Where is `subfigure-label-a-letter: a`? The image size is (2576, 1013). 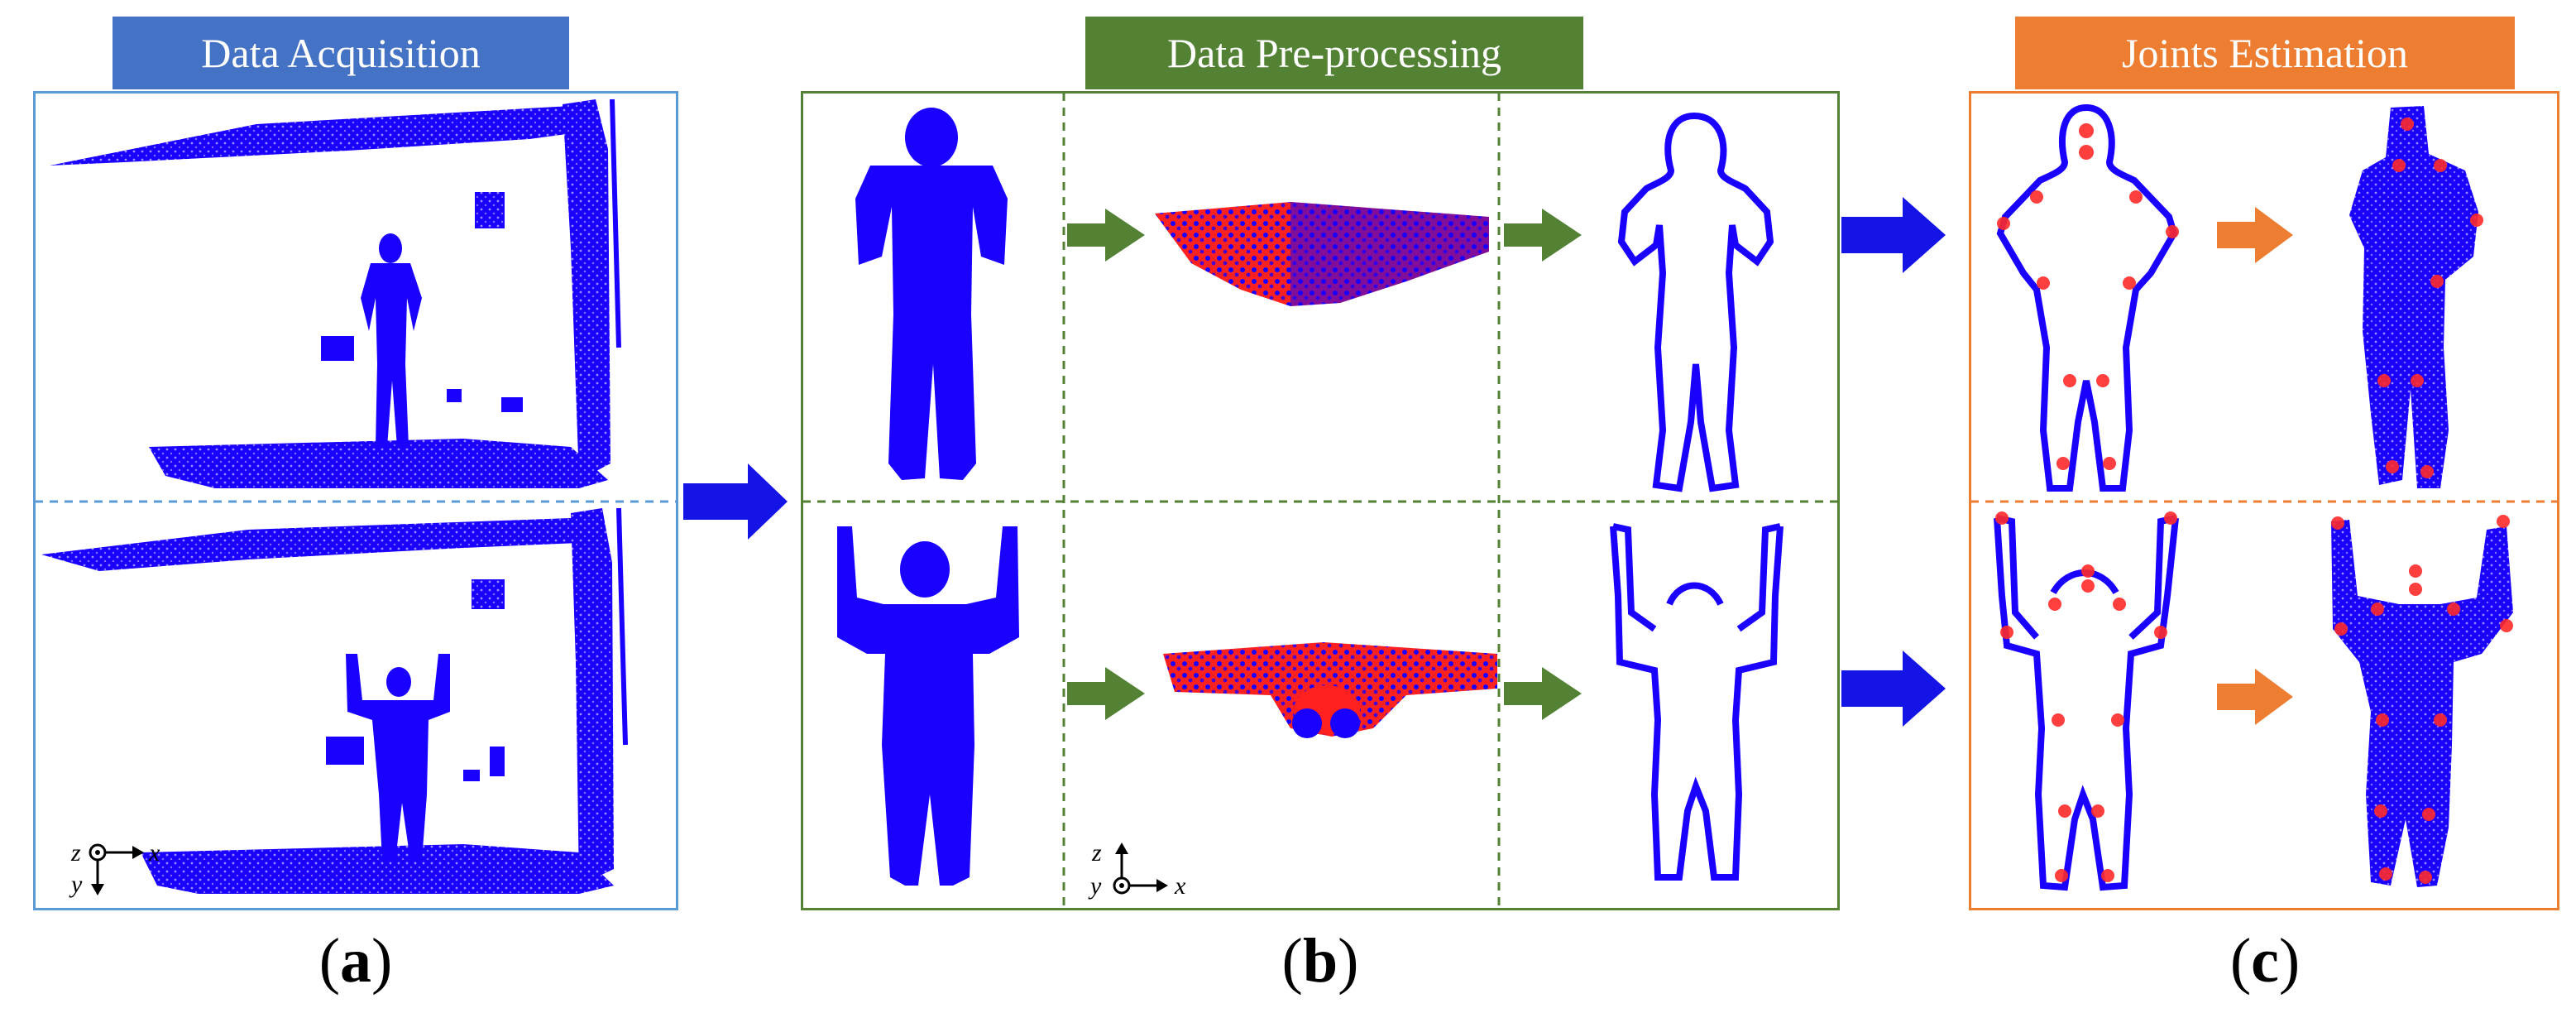
subfigure-label-a-letter: a is located at coordinates (356, 961).